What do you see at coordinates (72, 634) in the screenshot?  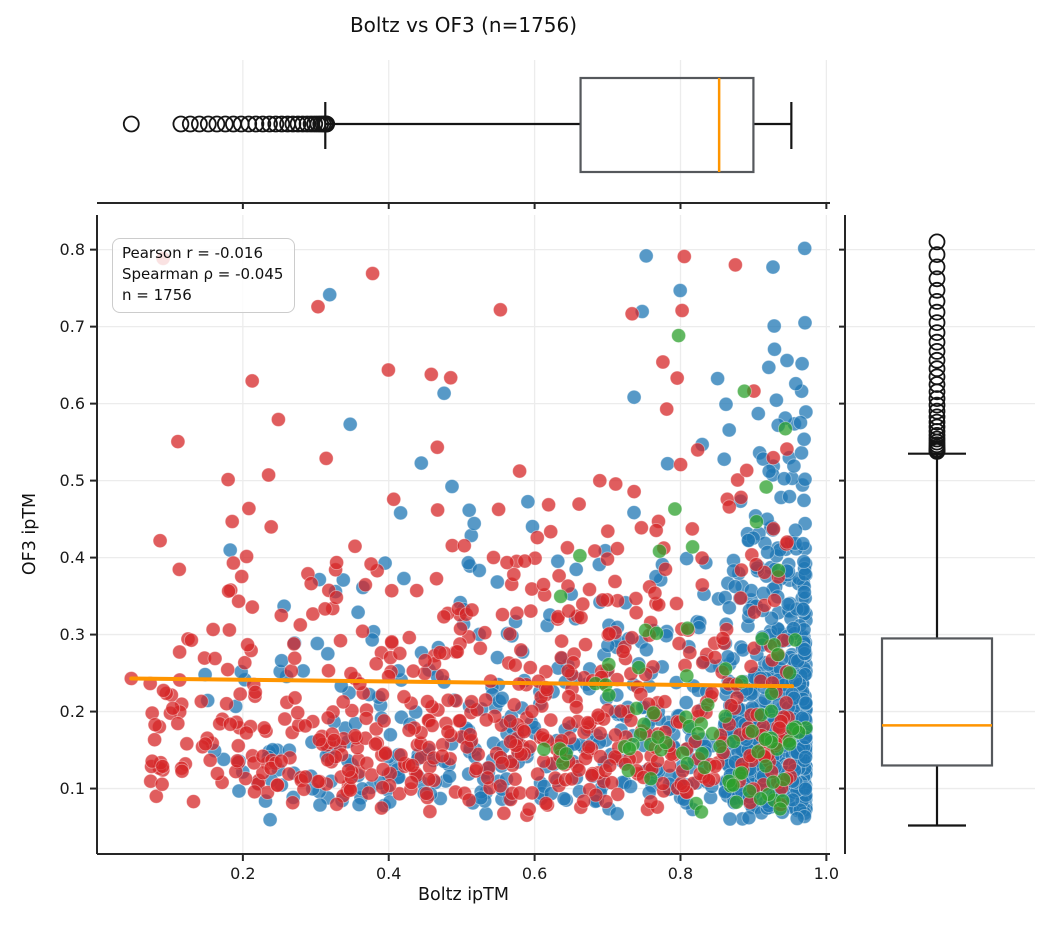 I see `y-tick-label: 0.3` at bounding box center [72, 634].